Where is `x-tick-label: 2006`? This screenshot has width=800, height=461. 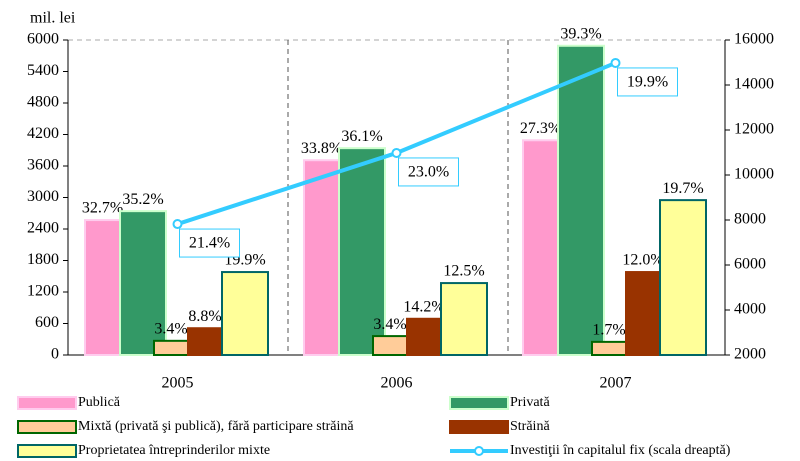
x-tick-label: 2006 is located at coordinates (397, 383).